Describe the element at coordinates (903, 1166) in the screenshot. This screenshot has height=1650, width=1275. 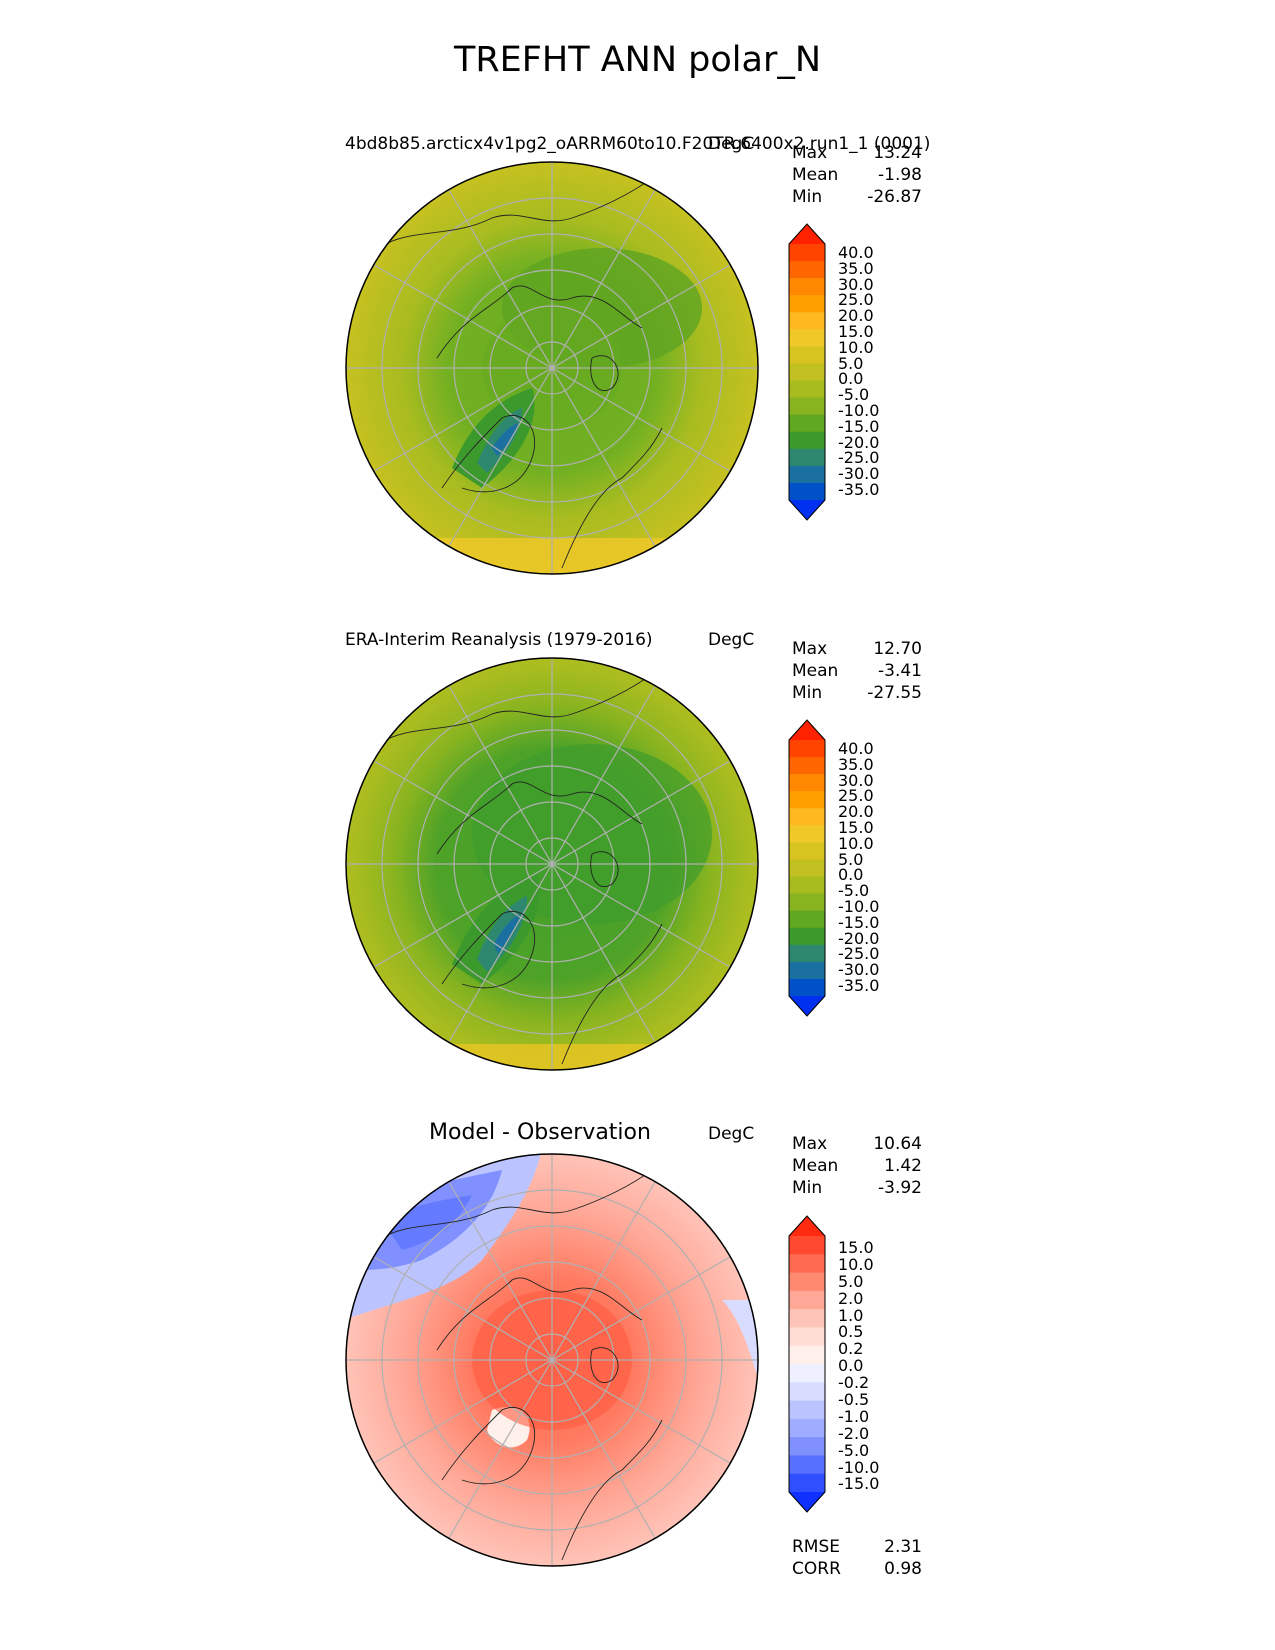
I see `stat-mean-value: 1.42` at that location.